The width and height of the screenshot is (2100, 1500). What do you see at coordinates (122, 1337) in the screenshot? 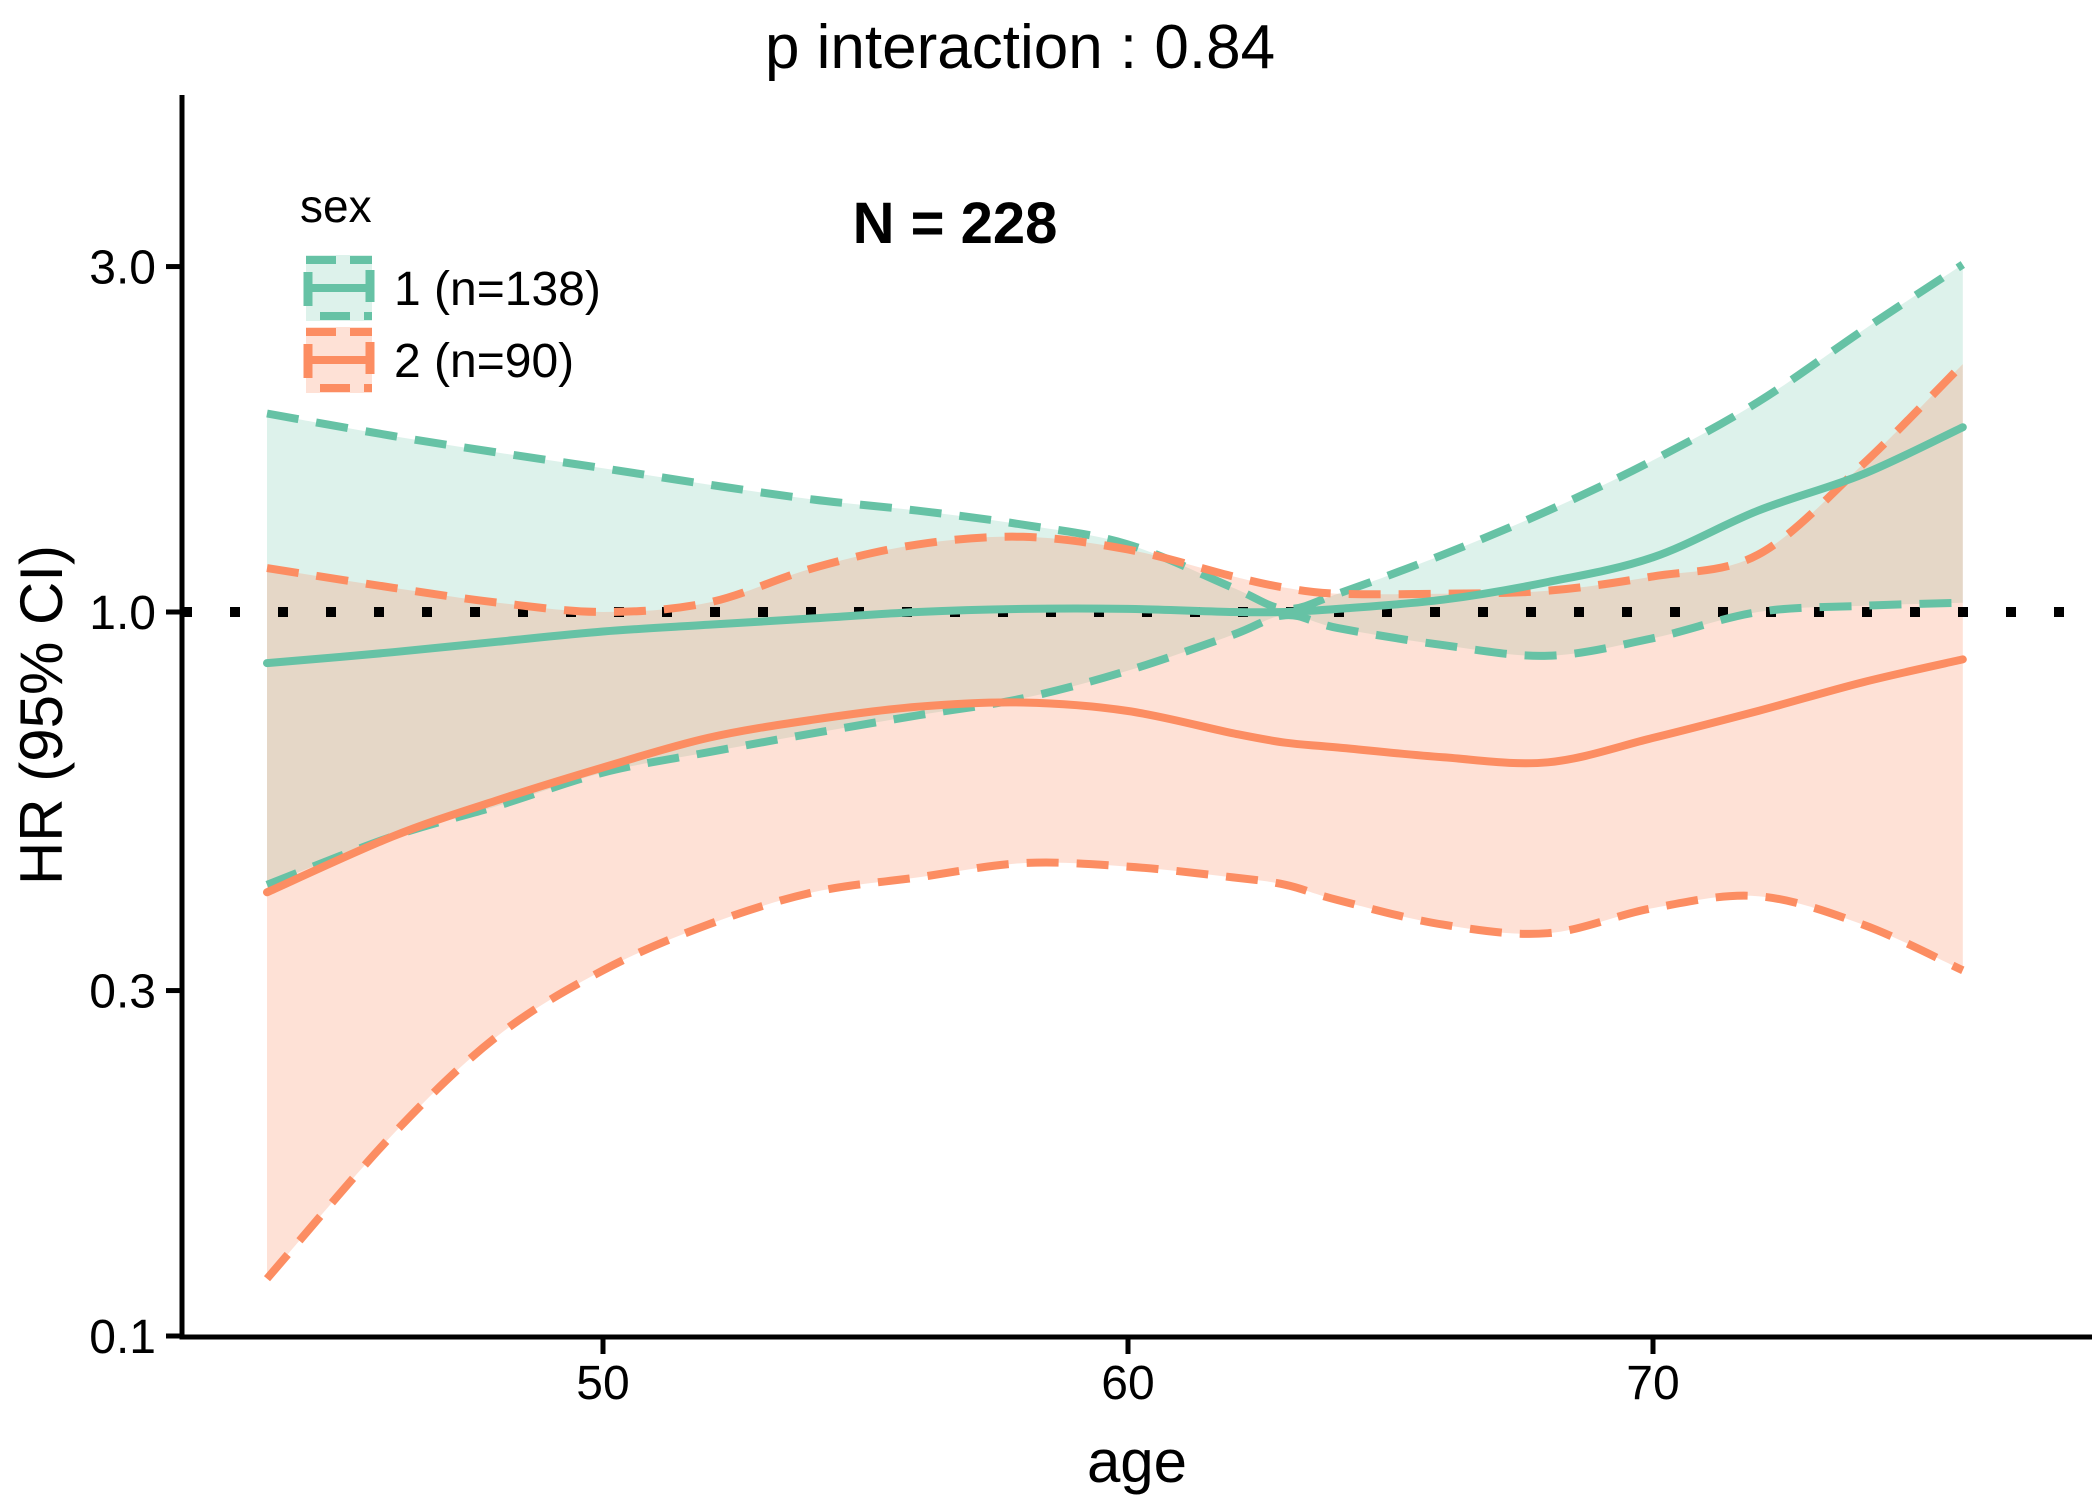
I see `y-tick-label-0.1: 0.1` at bounding box center [122, 1337].